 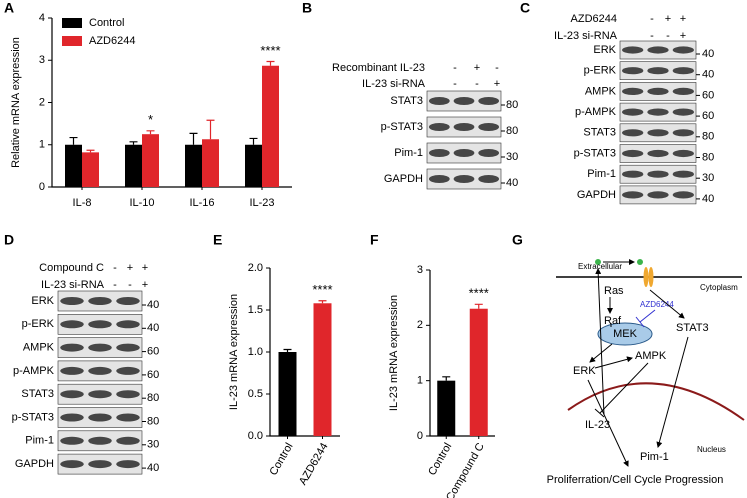 I want to click on band-label: p-ERK, so click(x=38, y=324).